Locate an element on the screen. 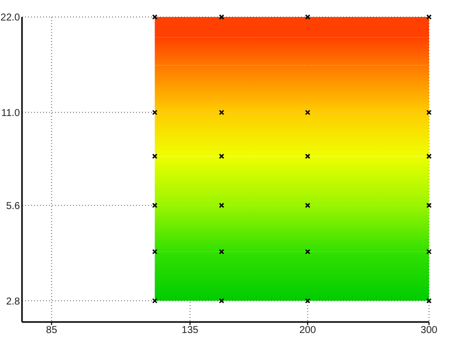 This screenshot has height=337, width=450. x-tick-label: 85 is located at coordinates (52, 330).